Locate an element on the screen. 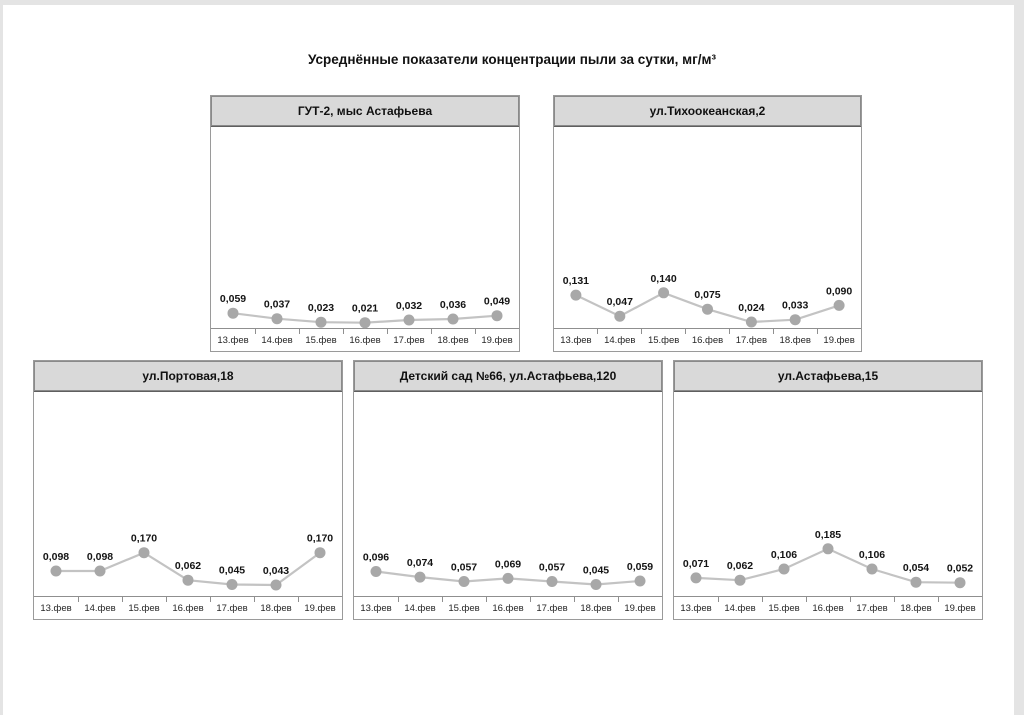 This screenshot has height=715, width=1024. value-label: 0,043 is located at coordinates (276, 571).